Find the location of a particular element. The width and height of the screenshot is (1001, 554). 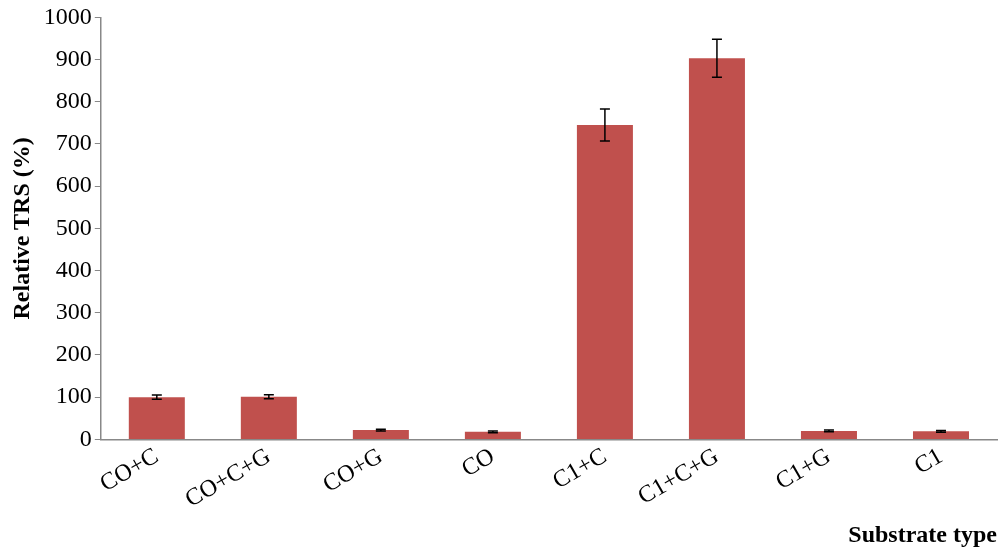

y-tick-label: 500 is located at coordinates (73, 226).